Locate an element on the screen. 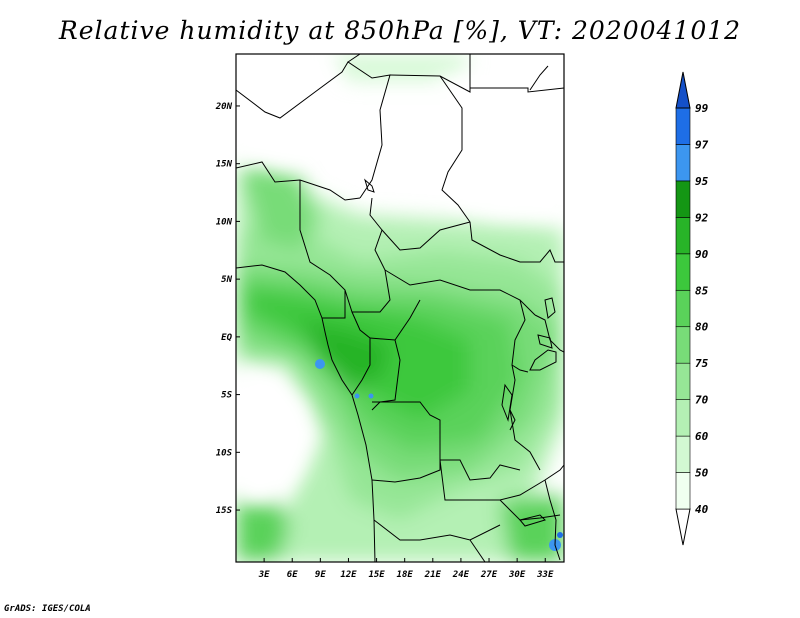  lat-tick-label: 10S is located at coordinates (224, 453).